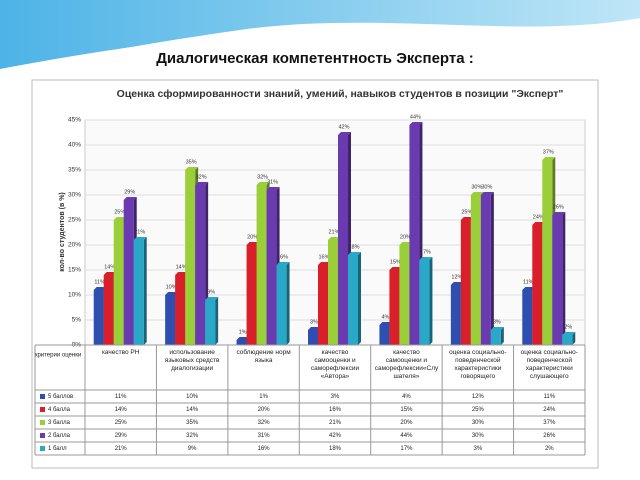 The height and width of the screenshot is (480, 640). Describe the element at coordinates (59, 410) in the screenshot. I see `legend-label: 4 балла` at that location.